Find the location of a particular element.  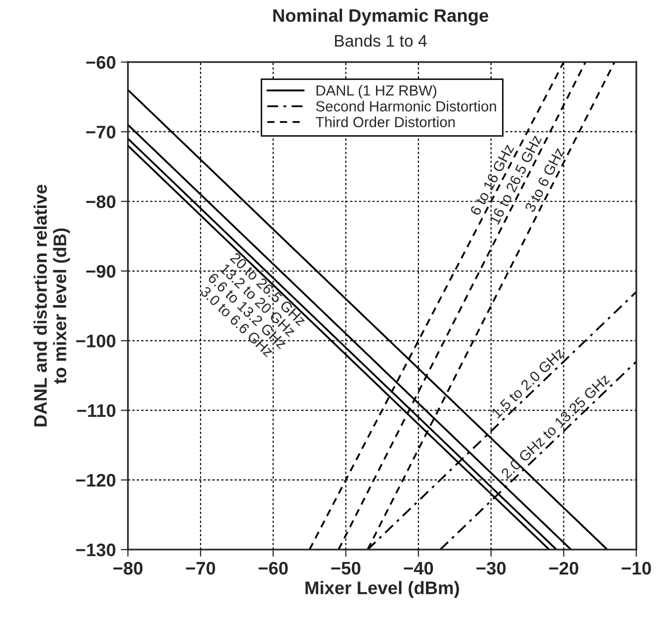

chart-subtitle: Bands 1 to 4 is located at coordinates (381, 40).